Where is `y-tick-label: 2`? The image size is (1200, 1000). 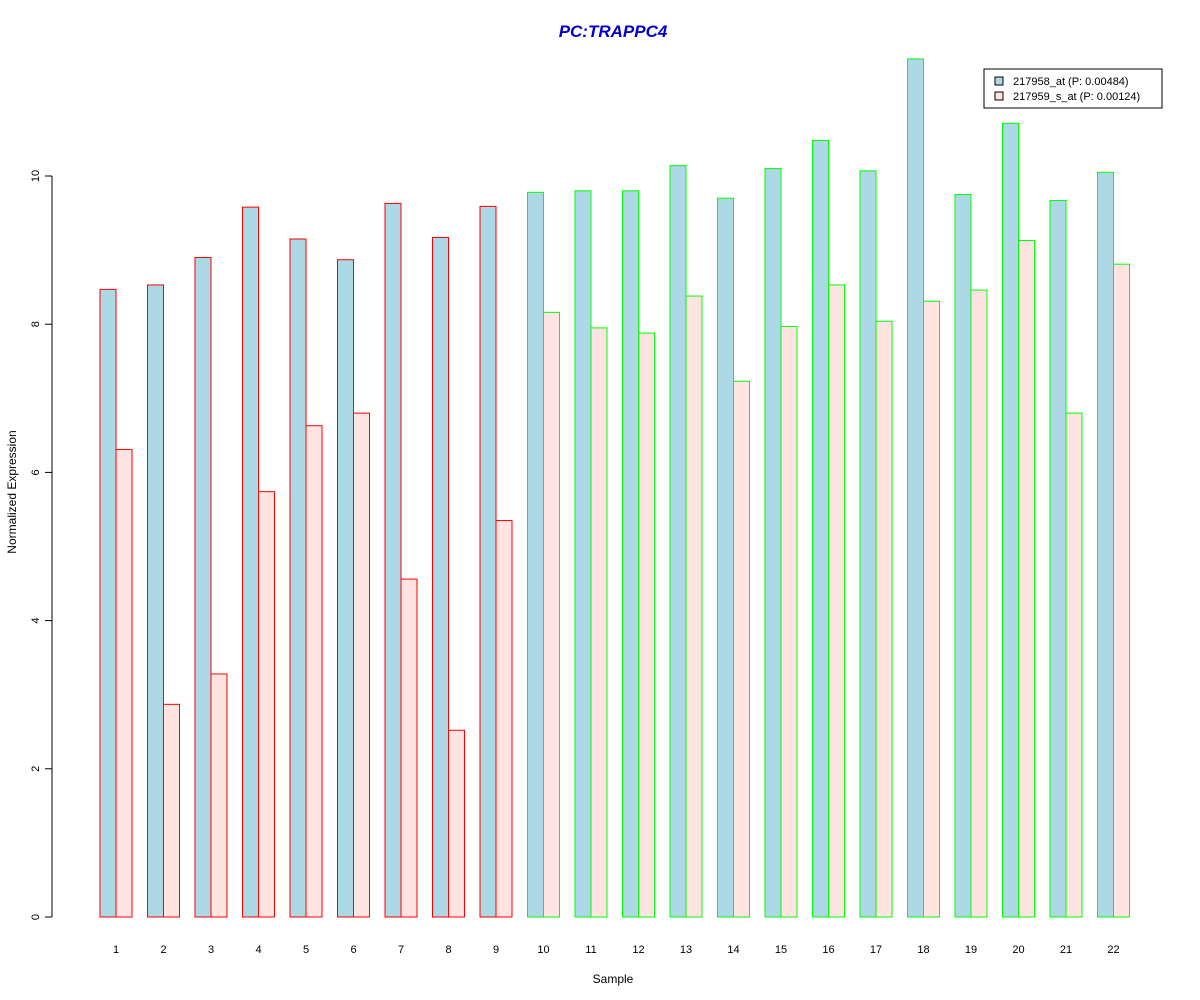
y-tick-label: 2 is located at coordinates (36, 769).